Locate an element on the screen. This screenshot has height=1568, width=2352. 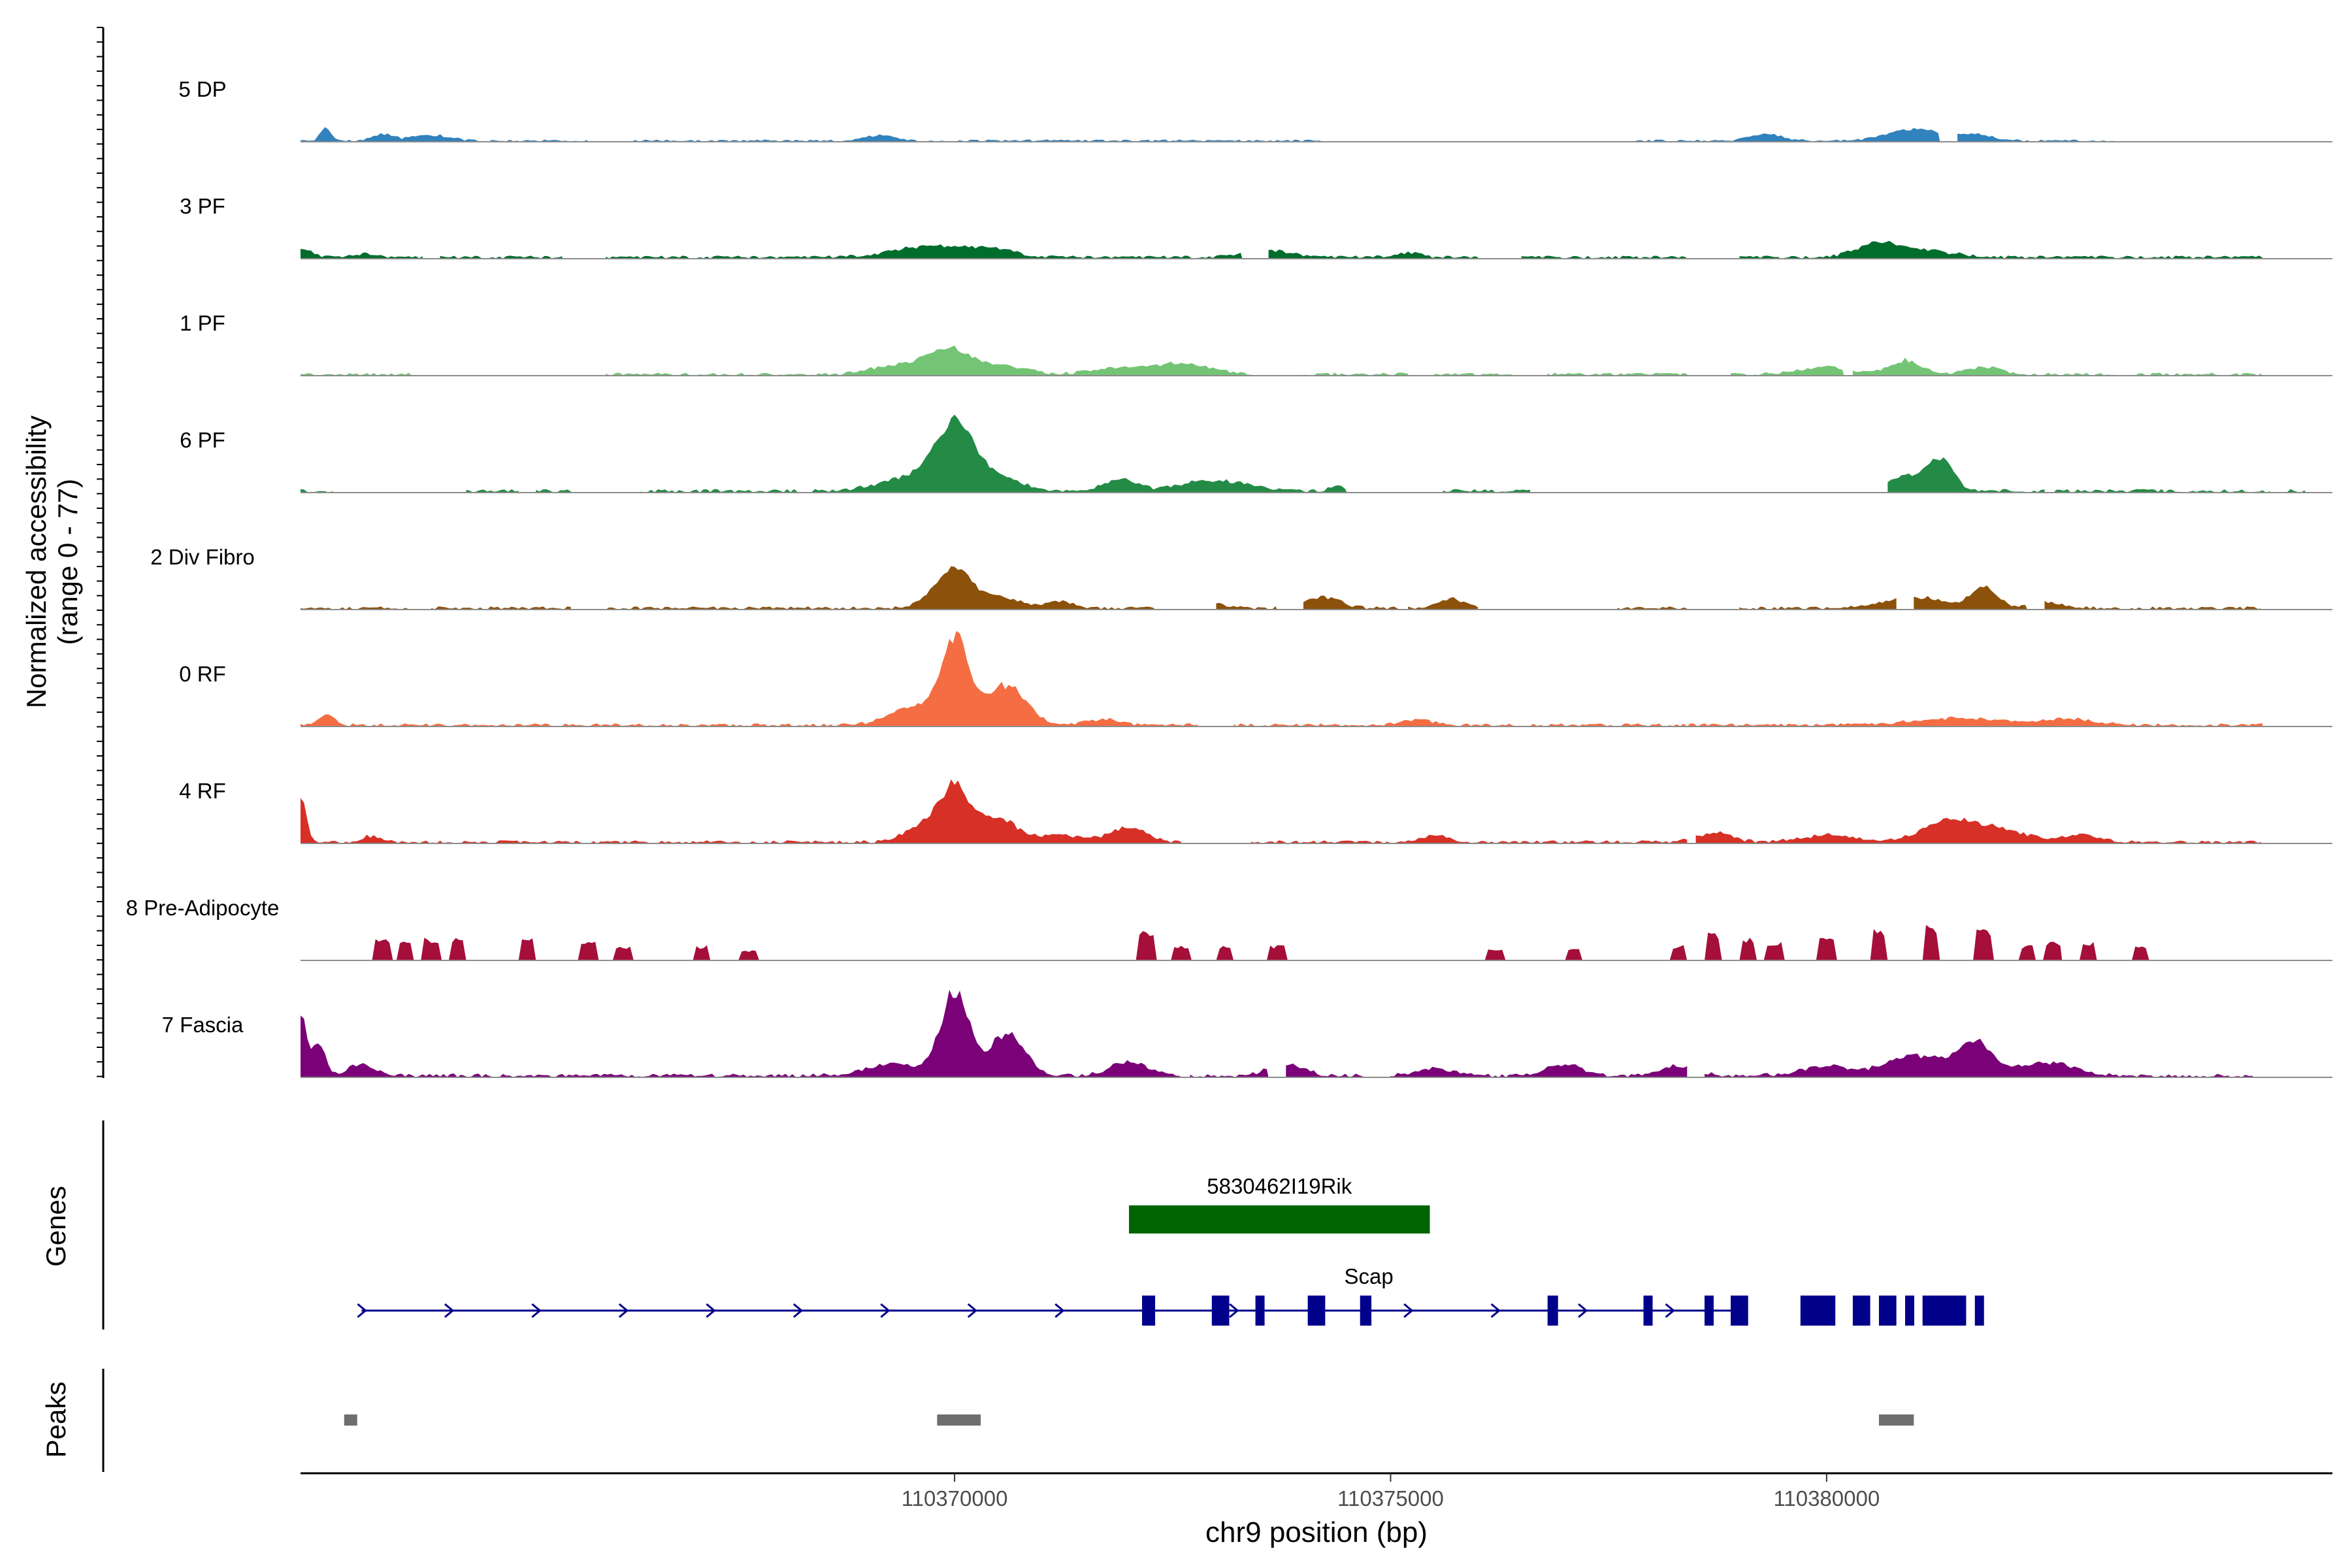
y-axis-label: Normalized accessibility is located at coordinates (36, 562).